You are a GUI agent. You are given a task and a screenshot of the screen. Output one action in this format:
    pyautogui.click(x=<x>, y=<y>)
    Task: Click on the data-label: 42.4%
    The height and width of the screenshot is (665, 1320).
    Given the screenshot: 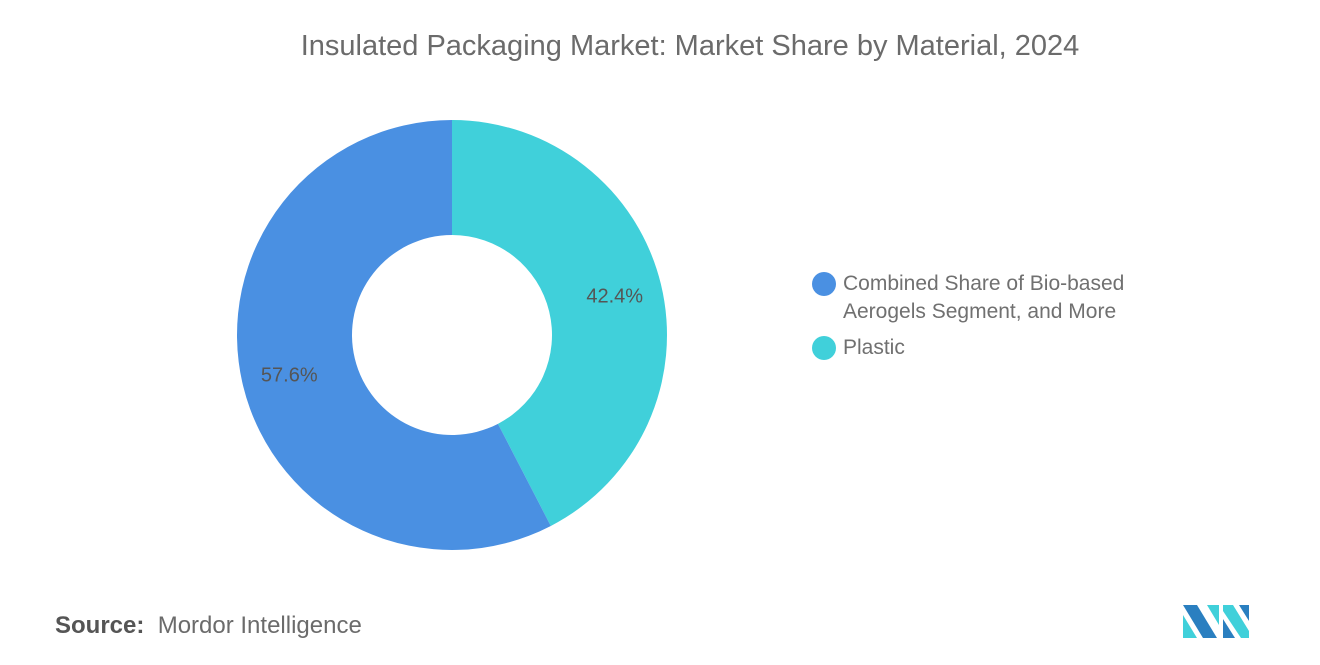 What is the action you would take?
    pyautogui.click(x=614, y=296)
    